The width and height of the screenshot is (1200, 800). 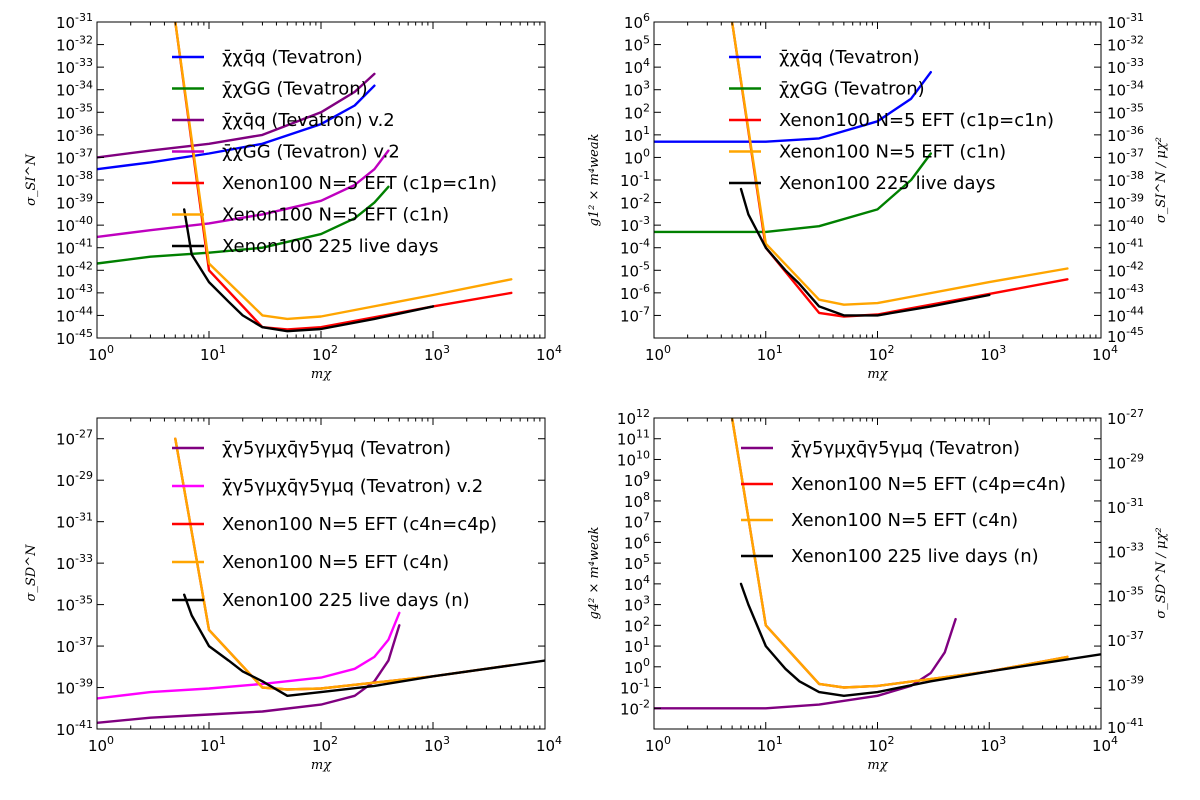 I want to click on y-tick-label: 10², so click(x=637, y=624).